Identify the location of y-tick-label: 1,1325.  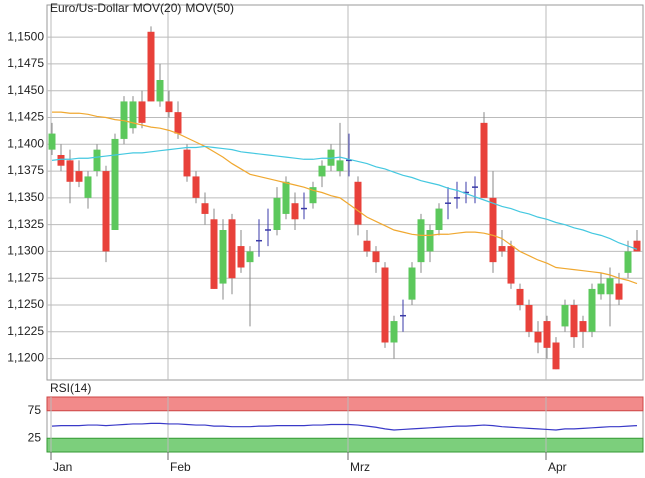
(25, 224).